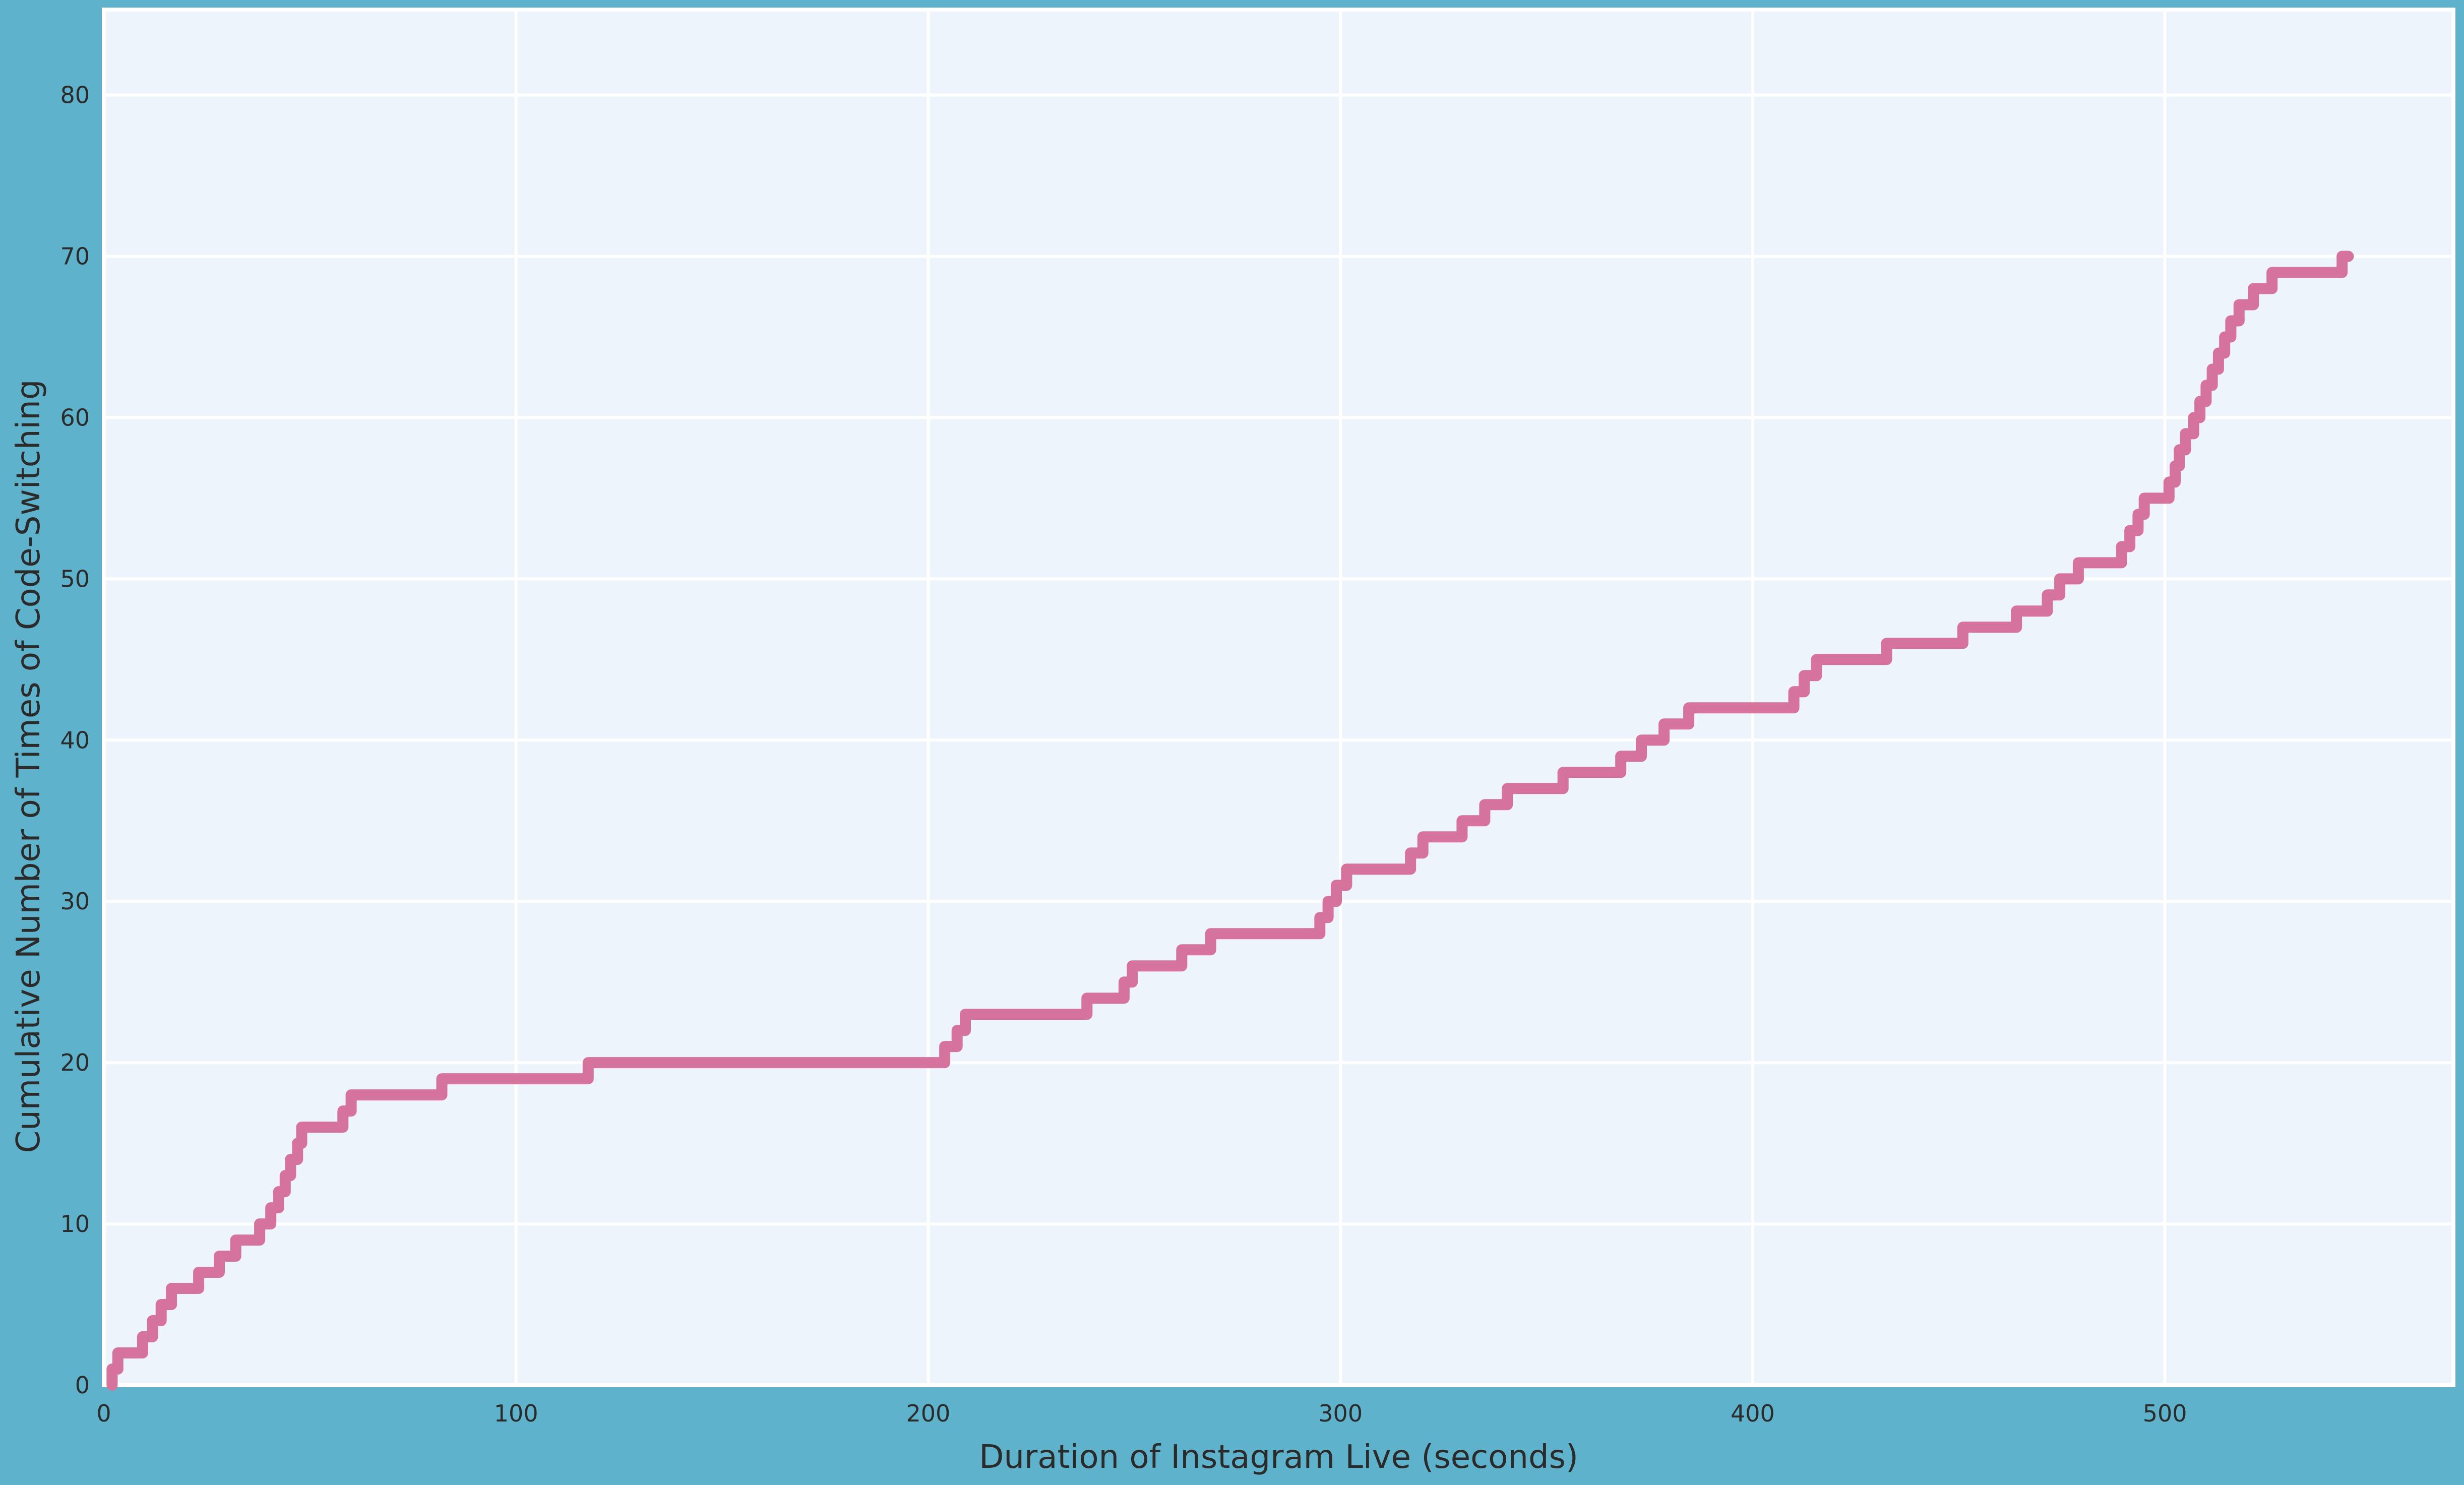  Describe the element at coordinates (75, 95) in the screenshot. I see `y-tick-label: 80` at that location.